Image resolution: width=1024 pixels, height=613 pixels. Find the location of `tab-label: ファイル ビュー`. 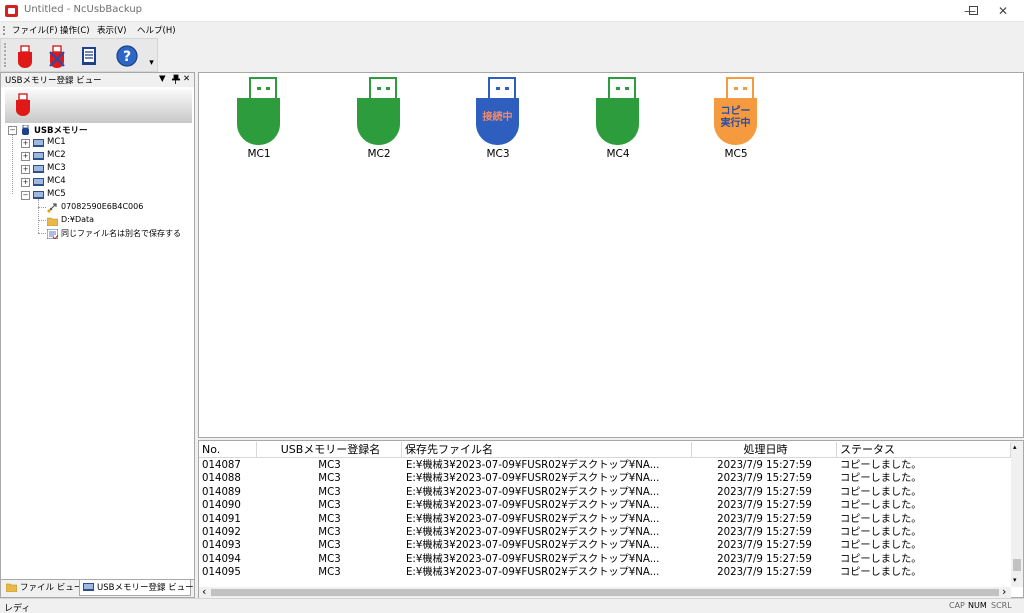

tab-label: ファイル ビュー is located at coordinates (51, 588).